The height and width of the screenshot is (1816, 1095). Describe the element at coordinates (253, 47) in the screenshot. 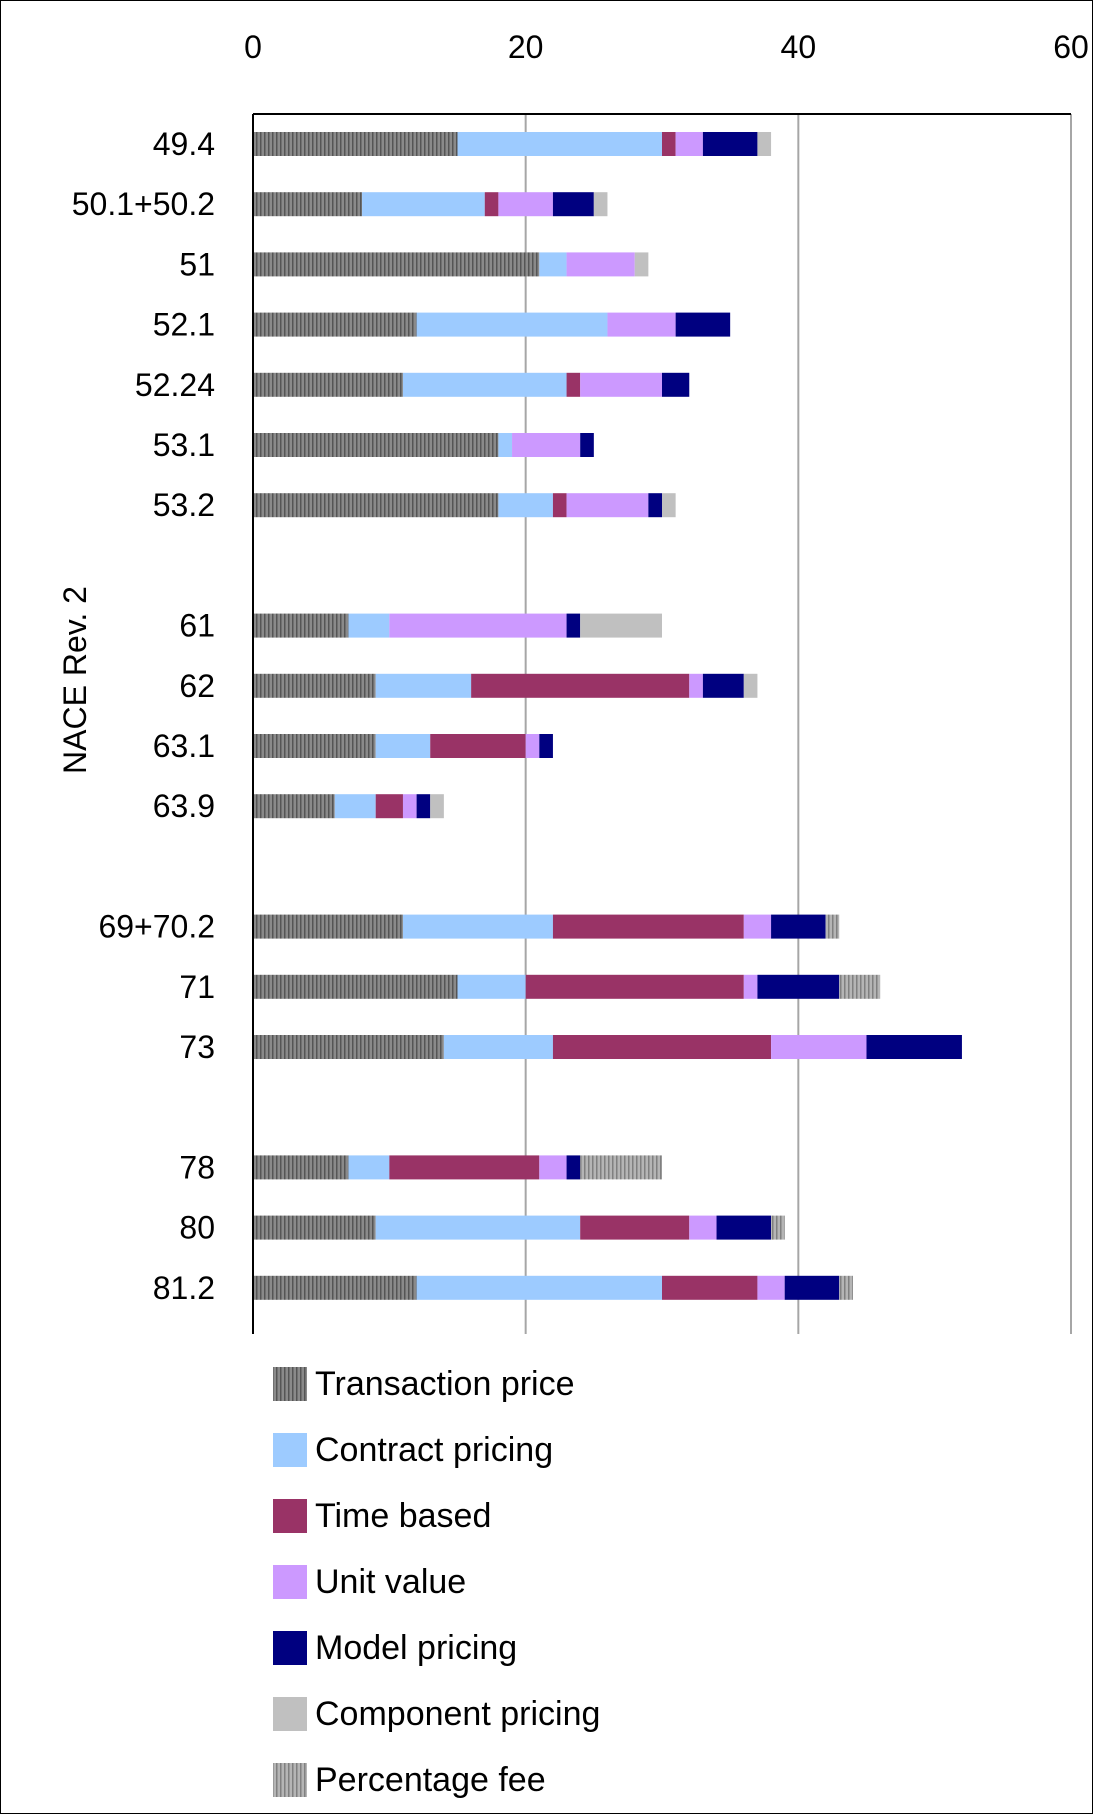

I see `x-tick-label: 0` at that location.